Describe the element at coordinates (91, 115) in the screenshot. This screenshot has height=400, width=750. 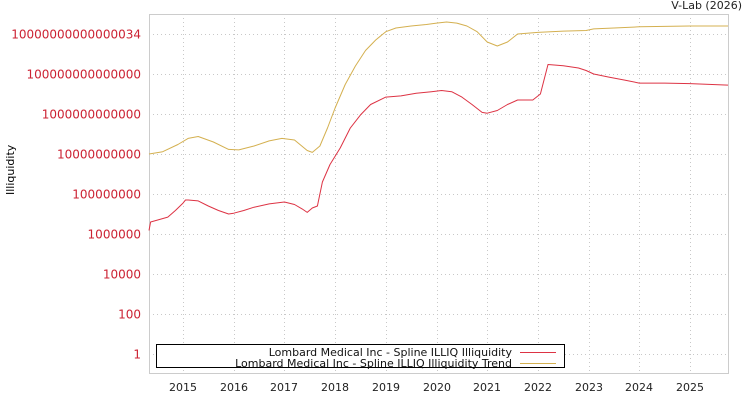
I see `y-tick-label: 1000000000000` at that location.